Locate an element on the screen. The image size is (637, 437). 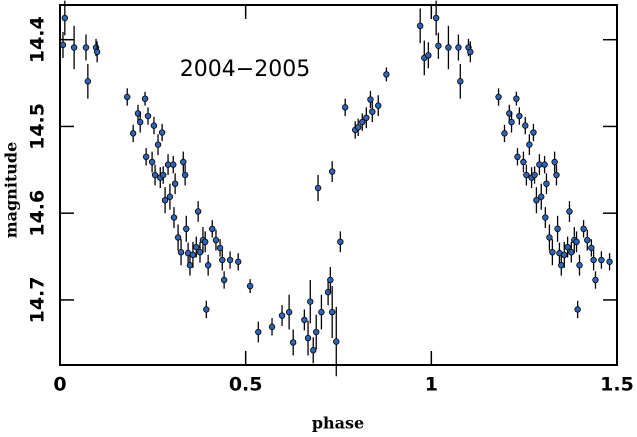
annotation: 2004−2005 is located at coordinates (245, 69).